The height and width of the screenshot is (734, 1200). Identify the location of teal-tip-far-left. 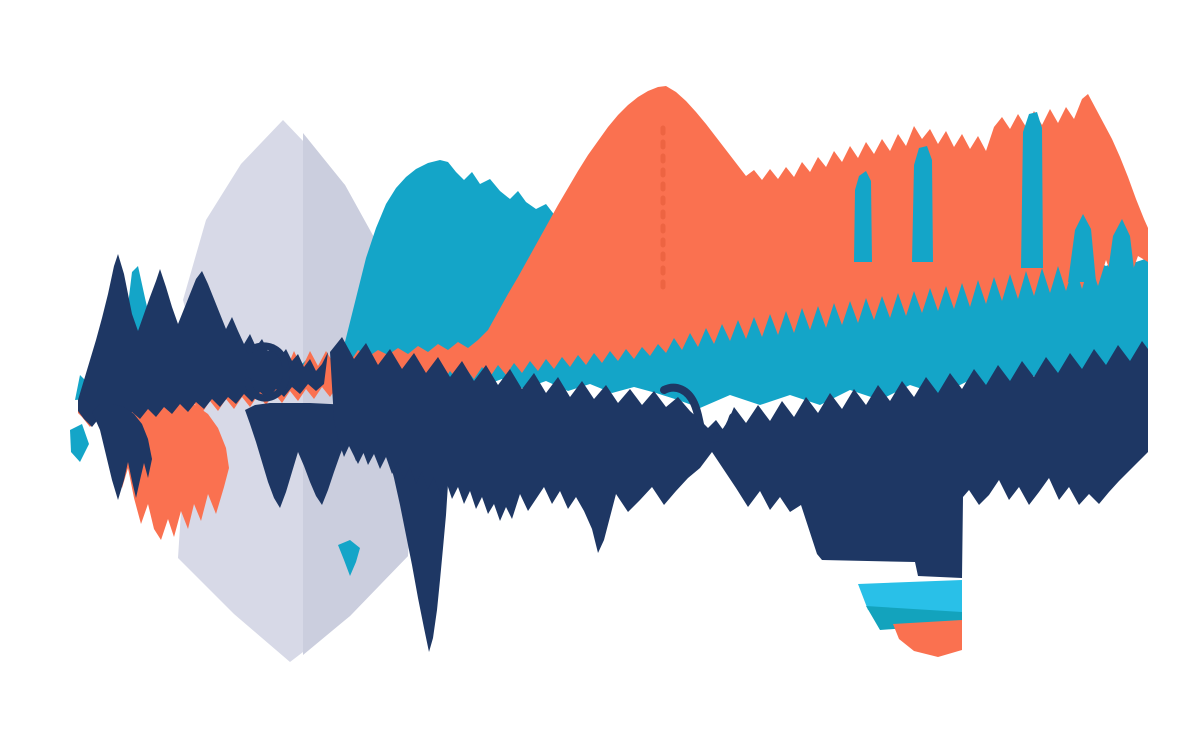
(79, 443).